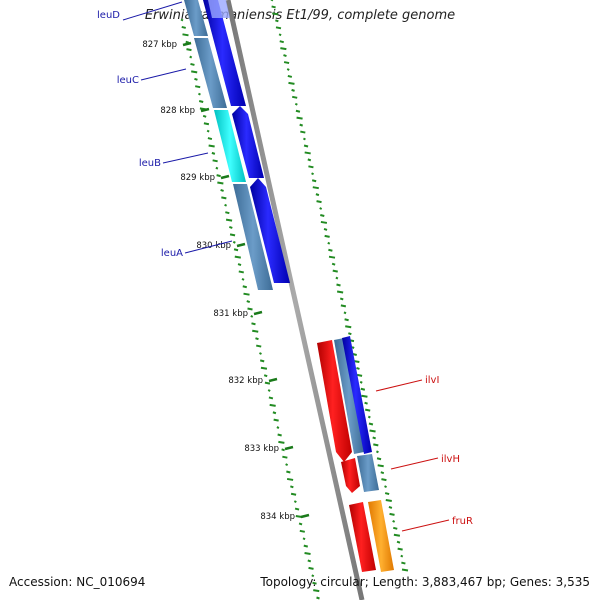 The image size is (600, 600). What do you see at coordinates (450, 459) in the screenshot?
I see `gene-label-ilvh: ilvH` at bounding box center [450, 459].